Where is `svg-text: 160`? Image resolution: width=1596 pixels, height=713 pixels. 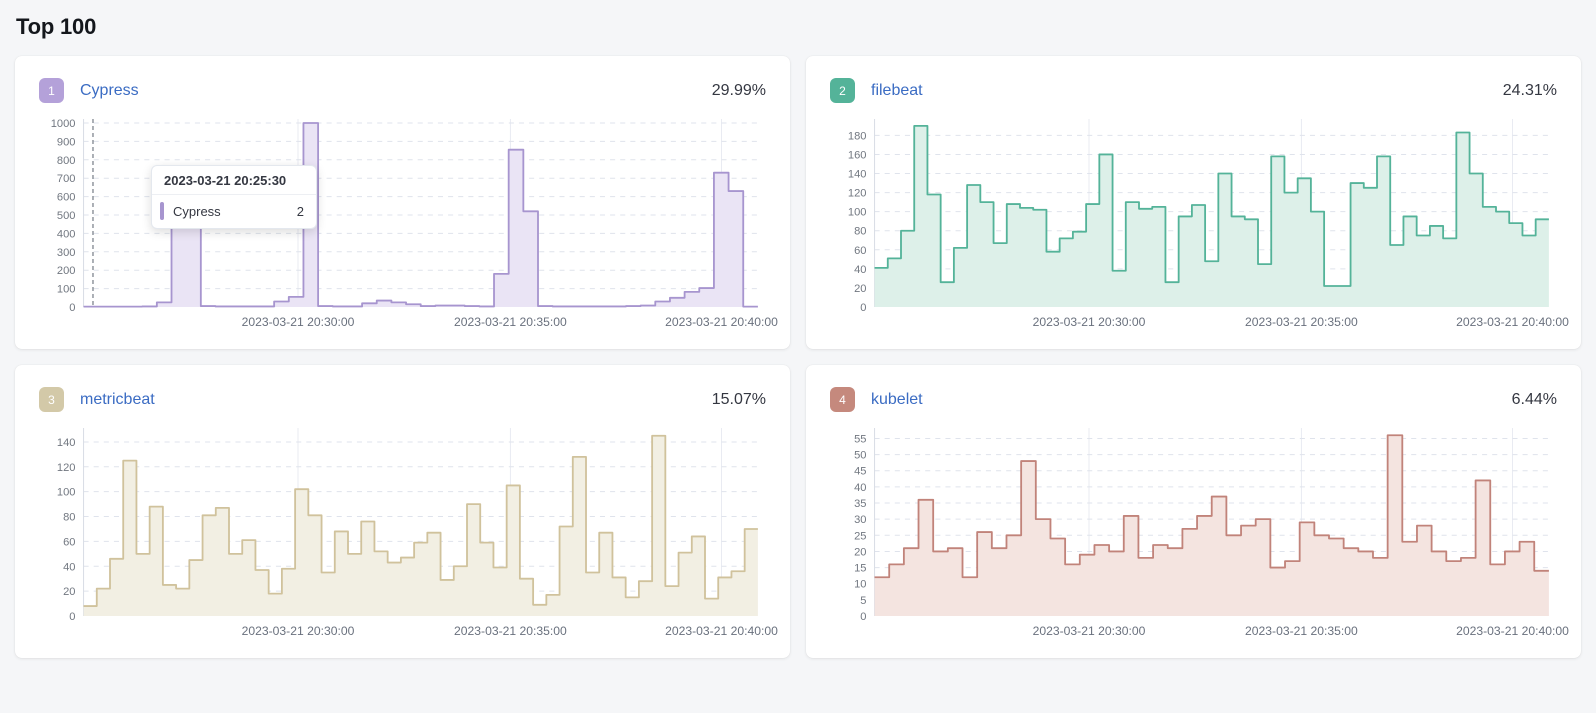
svg-text: 160 is located at coordinates (857, 156).